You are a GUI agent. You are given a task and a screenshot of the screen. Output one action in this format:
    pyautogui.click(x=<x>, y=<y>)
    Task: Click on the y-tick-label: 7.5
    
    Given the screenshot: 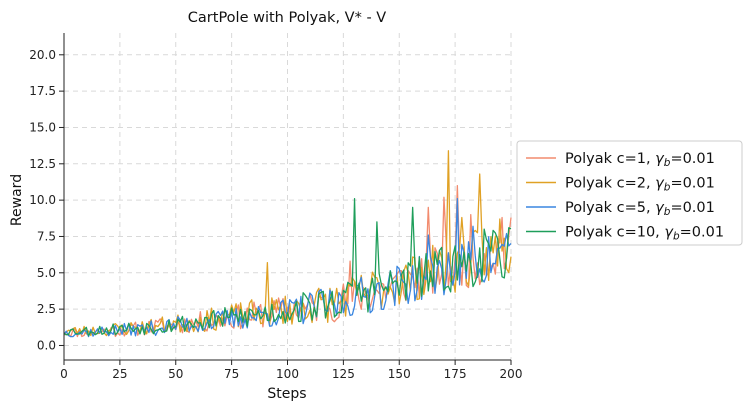 What is the action you would take?
    pyautogui.click(x=46, y=236)
    